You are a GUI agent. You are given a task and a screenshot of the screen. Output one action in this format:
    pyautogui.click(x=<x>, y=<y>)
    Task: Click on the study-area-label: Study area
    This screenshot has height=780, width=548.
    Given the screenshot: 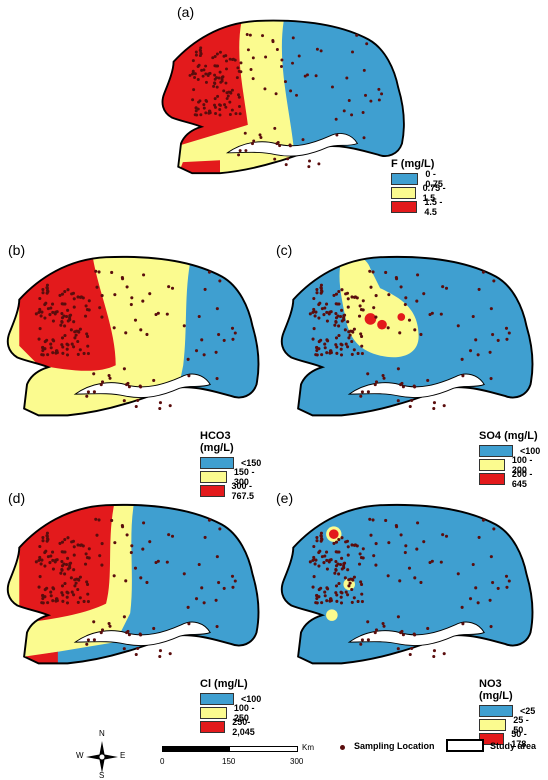 What is the action you would take?
    pyautogui.click(x=513, y=746)
    